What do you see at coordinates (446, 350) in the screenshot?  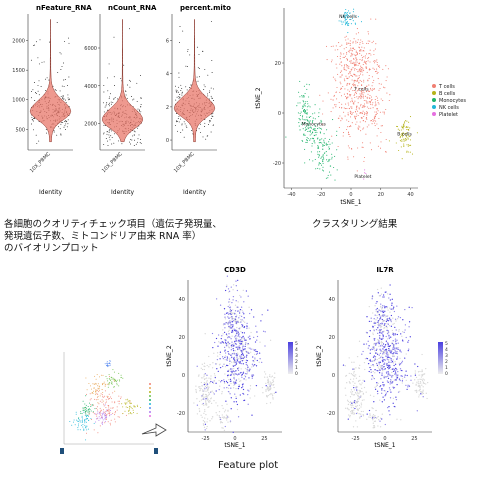 I see `feature-colorbar-label: 4` at bounding box center [446, 350].